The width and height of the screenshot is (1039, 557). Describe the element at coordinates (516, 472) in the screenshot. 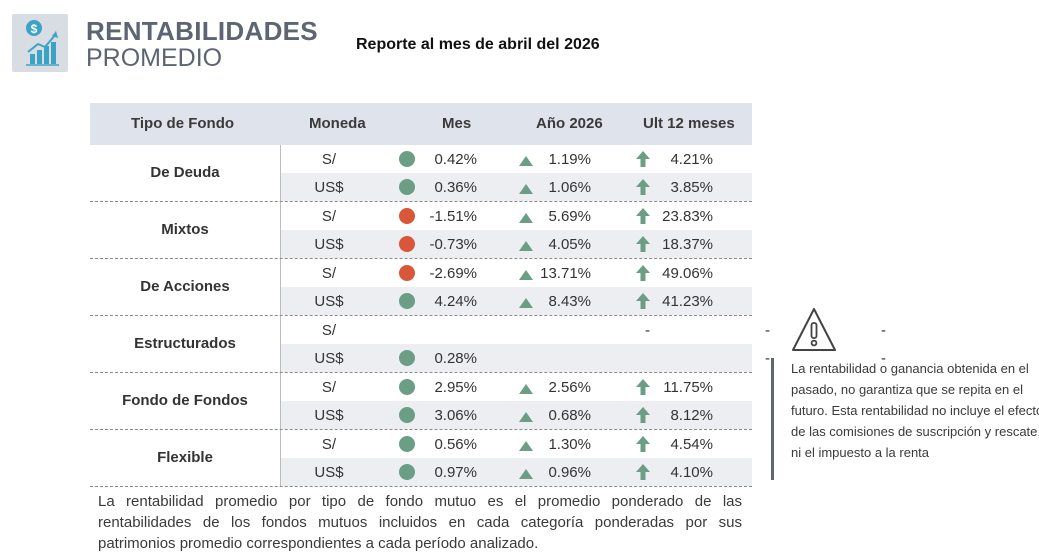

I see `table-row: US$ 0.97% 0.96% 4.10%` at that location.